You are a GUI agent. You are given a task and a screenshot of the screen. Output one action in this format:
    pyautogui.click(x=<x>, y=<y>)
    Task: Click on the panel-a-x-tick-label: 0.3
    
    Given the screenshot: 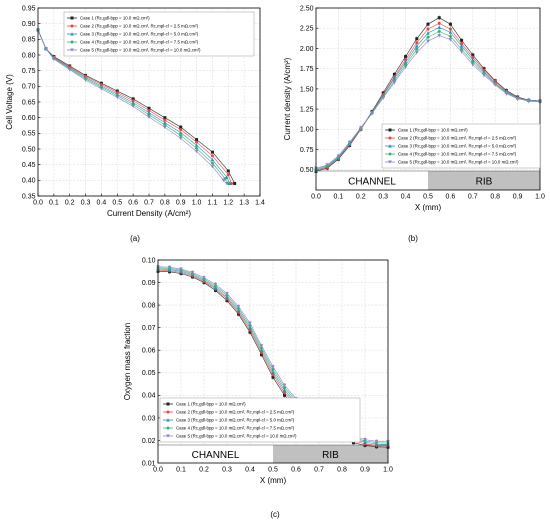 What is the action you would take?
    pyautogui.click(x=86, y=203)
    